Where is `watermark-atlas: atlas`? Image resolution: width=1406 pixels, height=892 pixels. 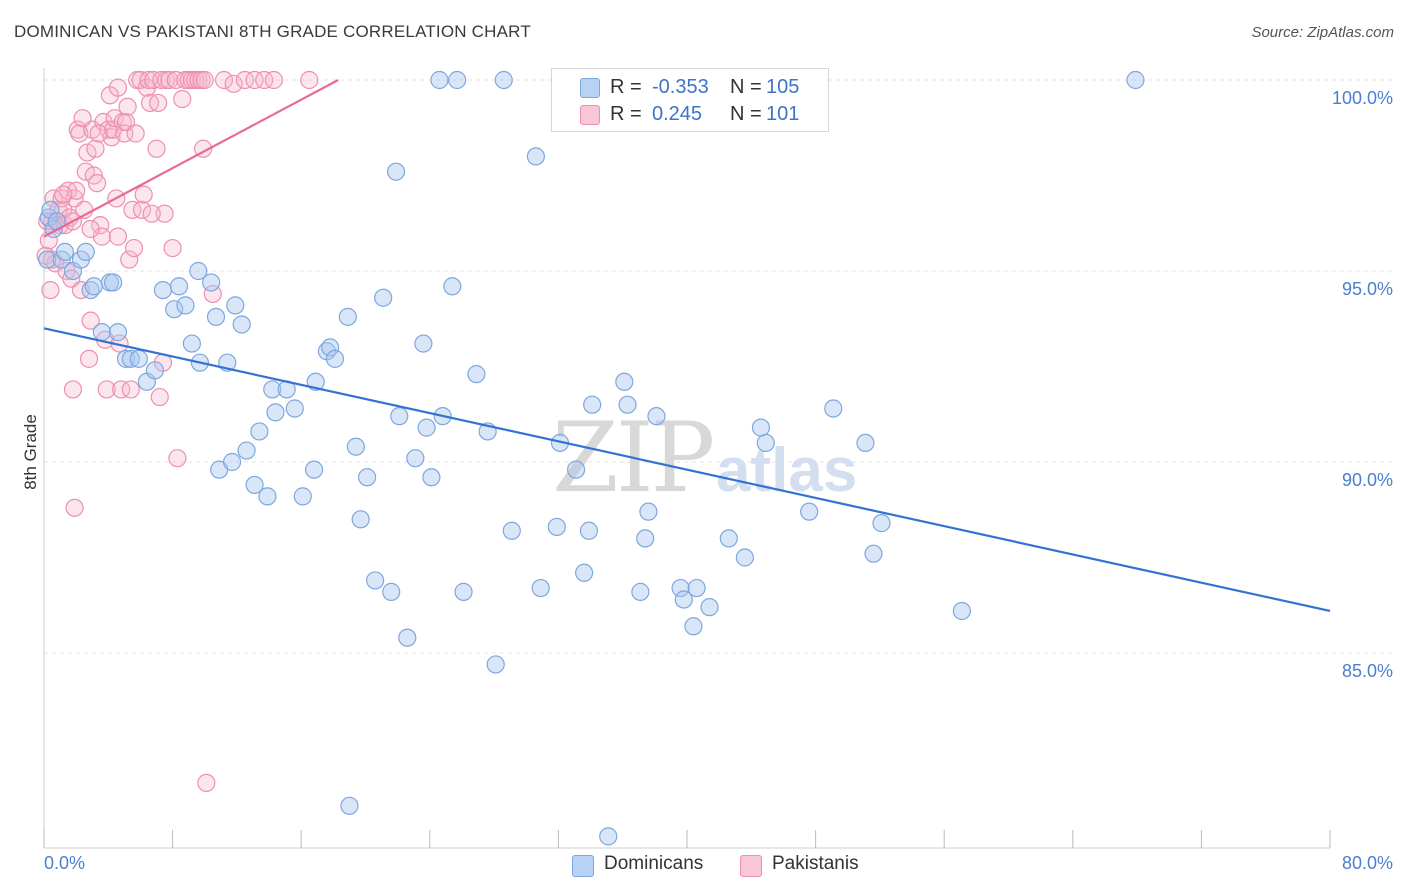 watermark-atlas: atlas is located at coordinates (786, 470).